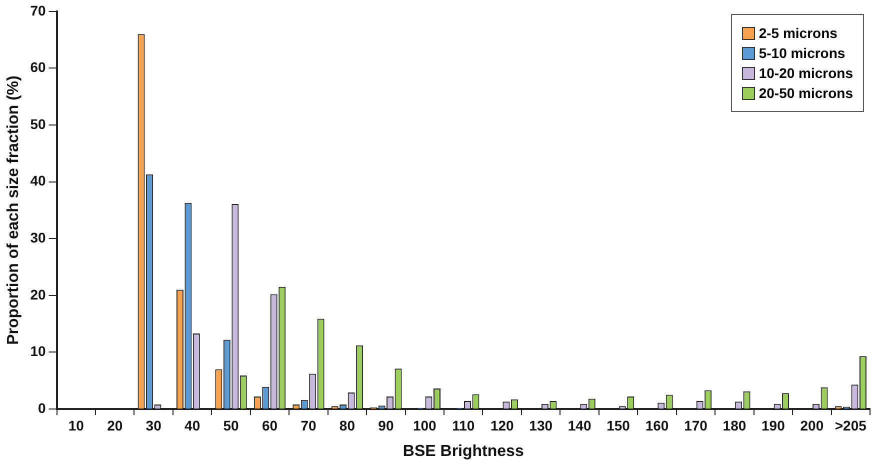  Describe the element at coordinates (38, 10) in the screenshot. I see `y-tick-label: 70` at that location.